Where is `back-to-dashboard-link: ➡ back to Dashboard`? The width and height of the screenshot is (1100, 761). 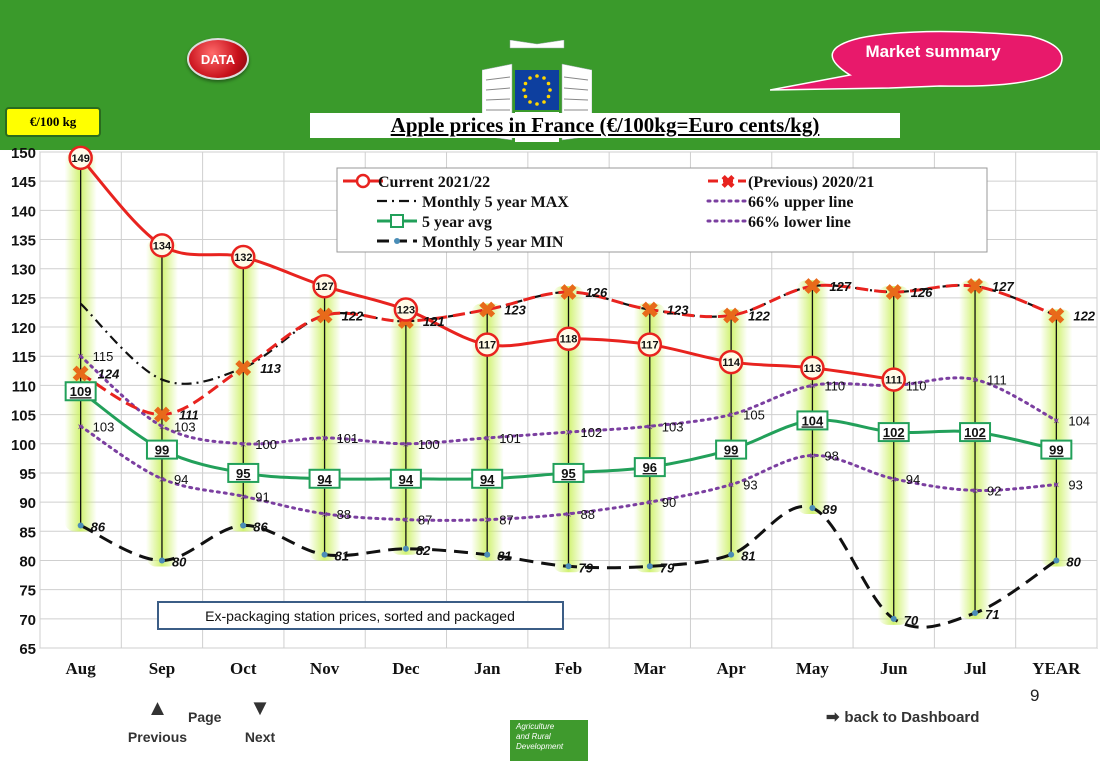
back-to-dashboard-link: ➡ back to Dashboard is located at coordinates (902, 717).